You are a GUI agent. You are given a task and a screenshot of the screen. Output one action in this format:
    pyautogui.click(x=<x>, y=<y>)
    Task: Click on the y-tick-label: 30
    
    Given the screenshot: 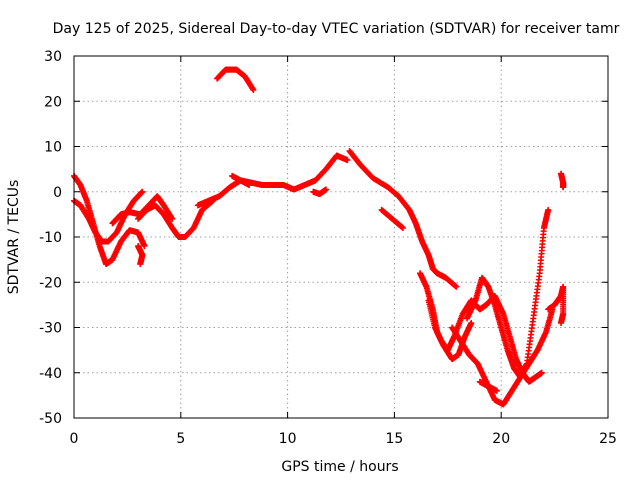 What is the action you would take?
    pyautogui.click(x=53, y=57)
    